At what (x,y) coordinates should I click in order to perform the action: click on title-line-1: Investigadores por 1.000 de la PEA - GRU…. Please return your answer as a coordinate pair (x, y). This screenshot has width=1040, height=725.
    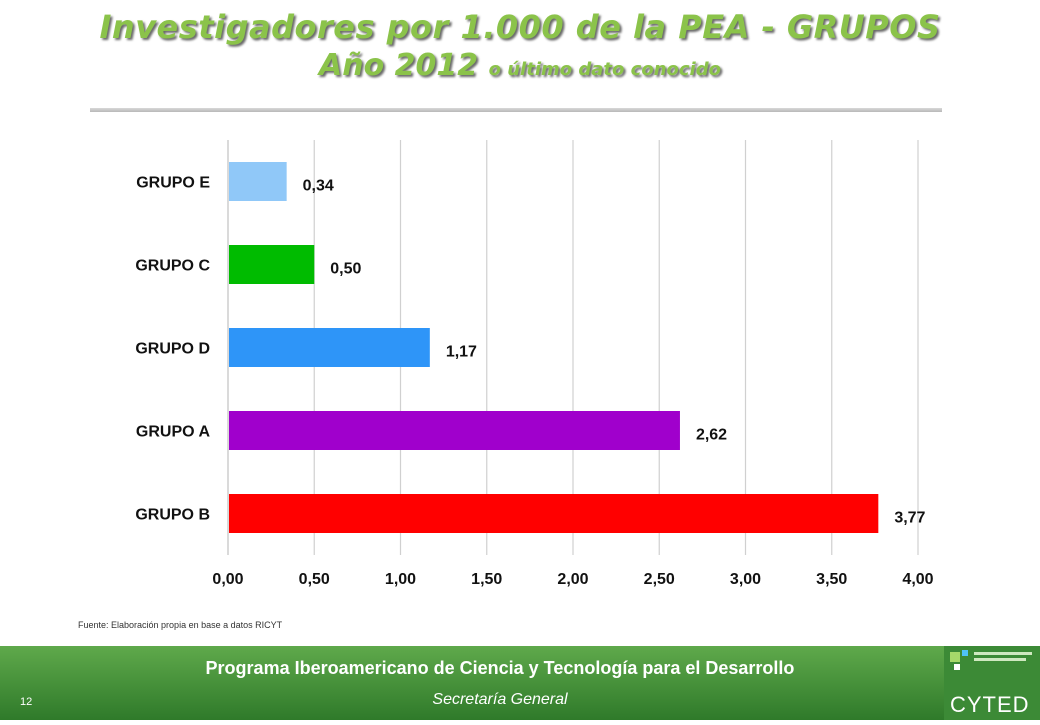
    Looking at the image, I should click on (520, 27).